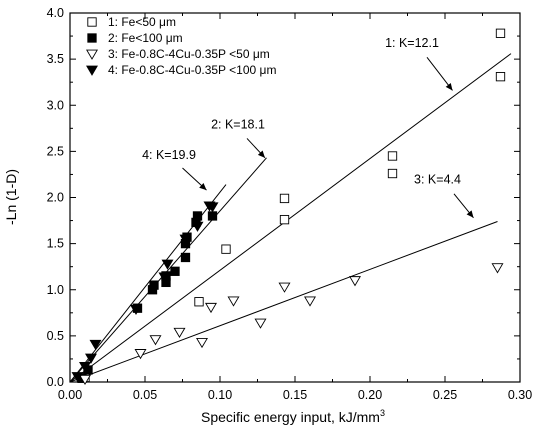 Image resolution: width=550 pixels, height=439 pixels. Describe the element at coordinates (55, 13) in the screenshot. I see `y-tick-label: 4.0` at that location.